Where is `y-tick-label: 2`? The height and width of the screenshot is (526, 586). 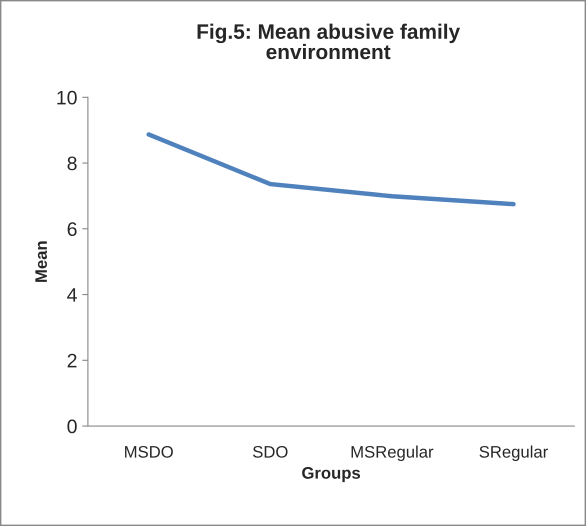
y-tick-label: 2 is located at coordinates (72, 361).